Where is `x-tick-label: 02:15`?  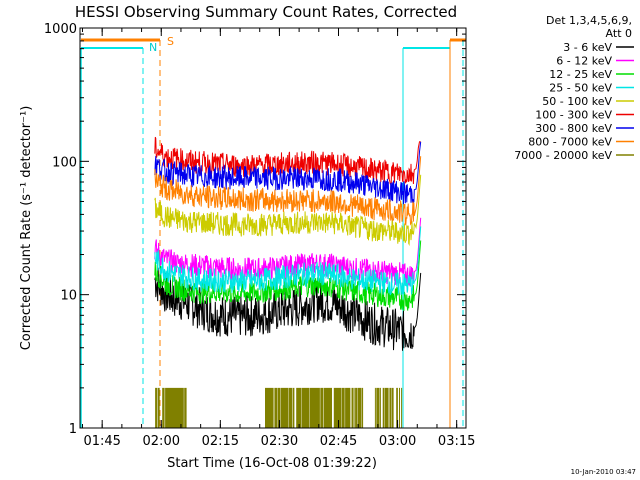
x-tick-label: 02:15 is located at coordinates (220, 441).